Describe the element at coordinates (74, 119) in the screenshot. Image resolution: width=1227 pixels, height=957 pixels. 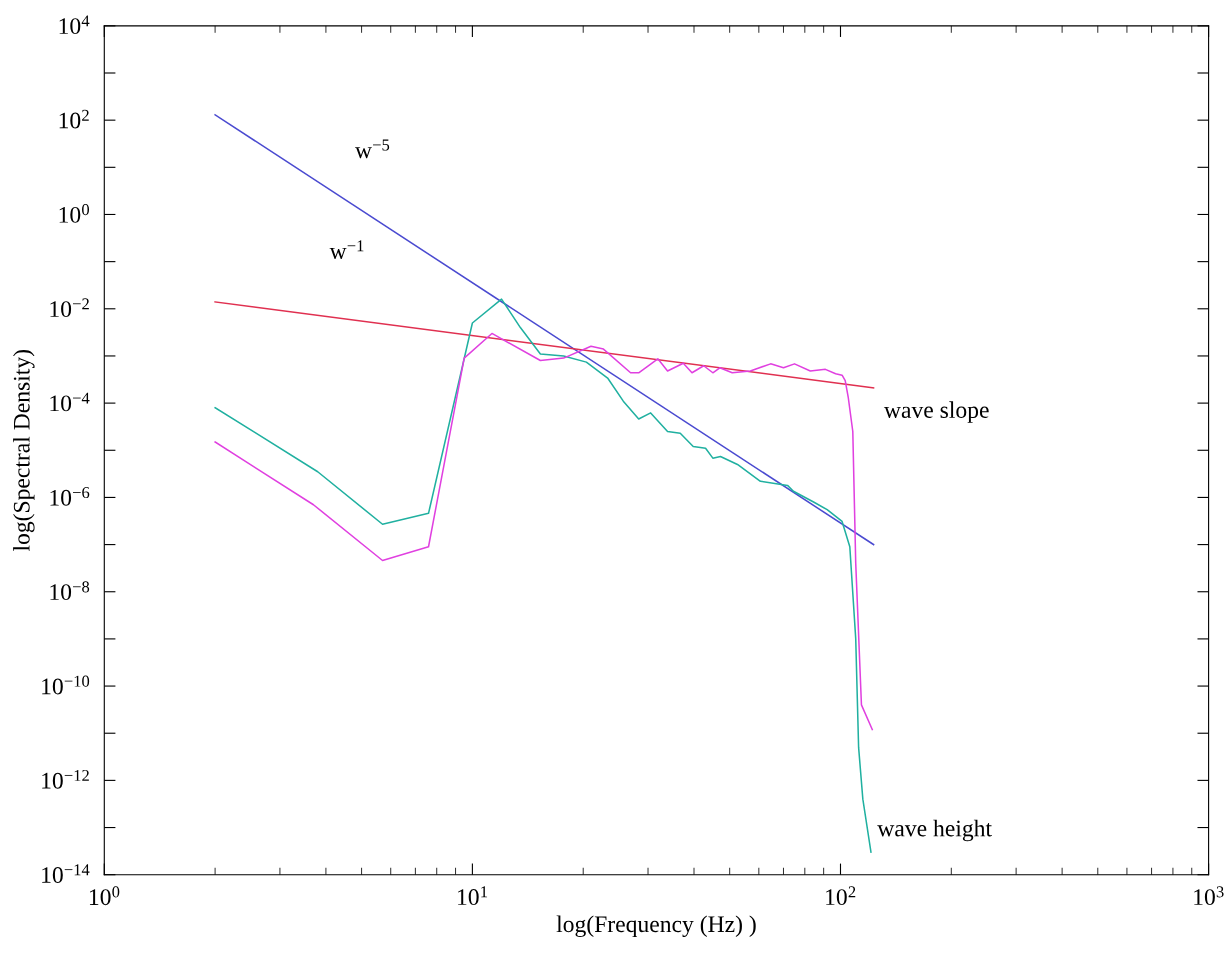
I see `y-tick-label: 10$^{2}$` at that location.